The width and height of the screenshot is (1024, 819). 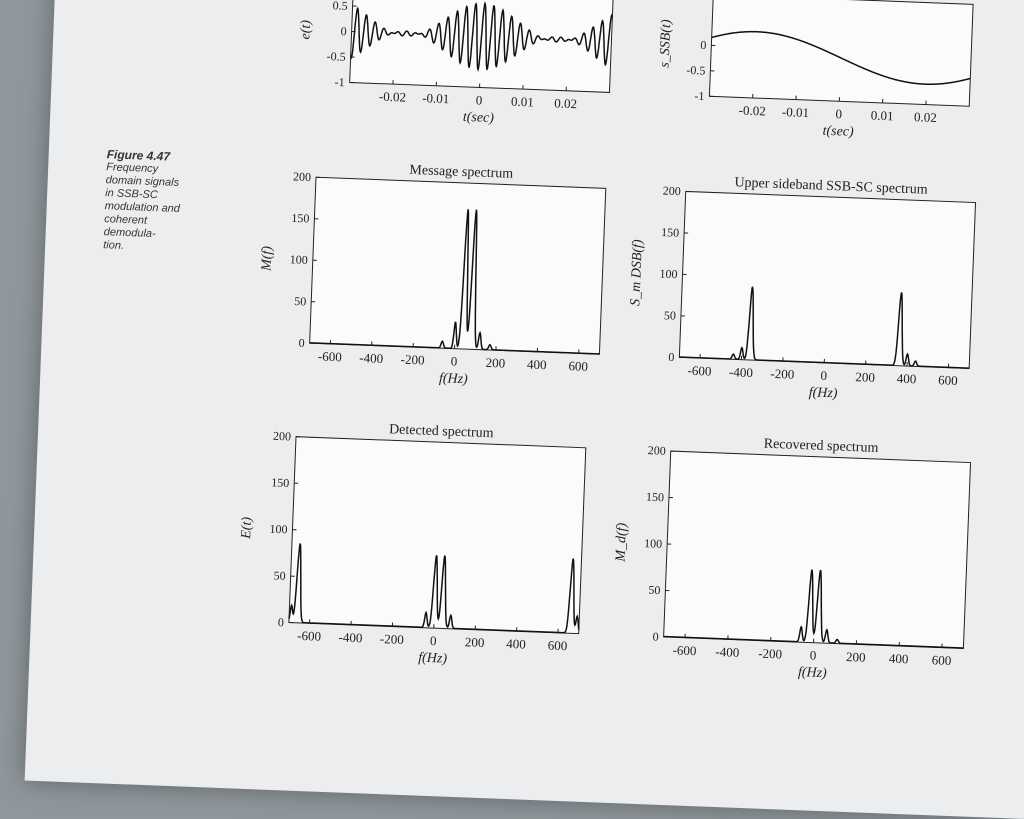 What do you see at coordinates (340, 6) in the screenshot?
I see `y-tick-label: 0.5` at bounding box center [340, 6].